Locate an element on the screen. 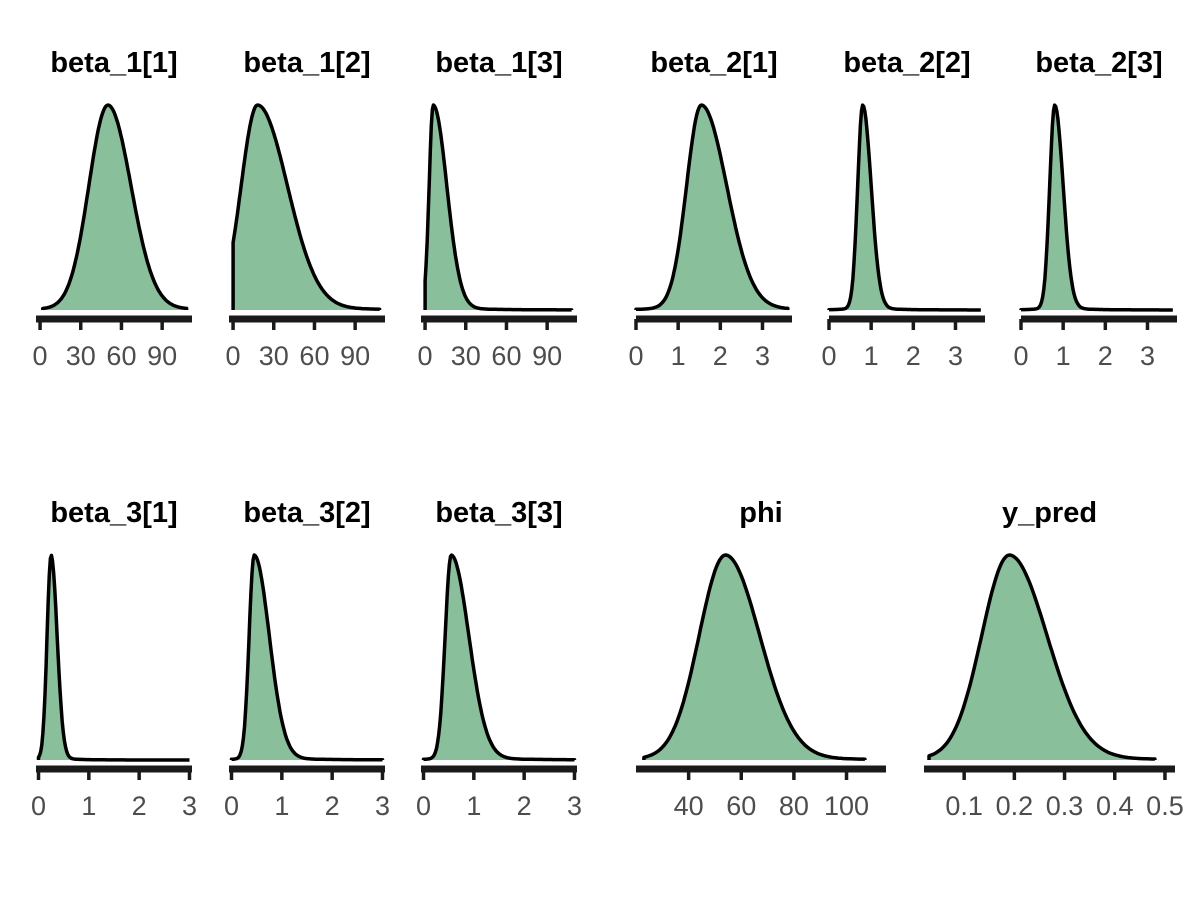 This screenshot has width=1200, height=900. facet-panel: beta_1[3] 0 30 60 90 is located at coordinates (497, 209).